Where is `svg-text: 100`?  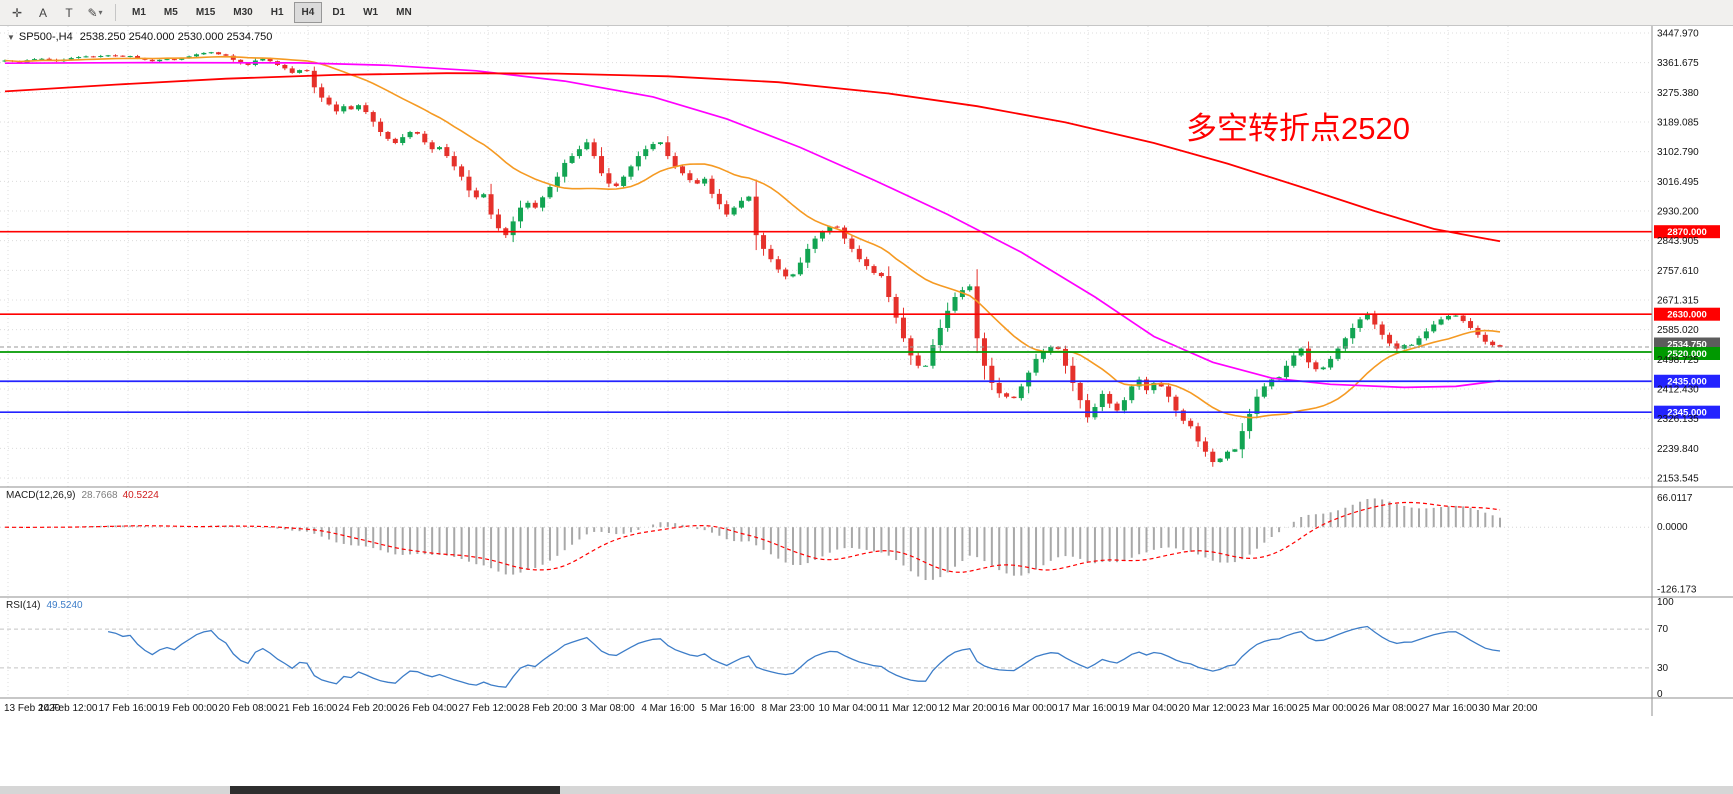 svg-text: 100 is located at coordinates (1665, 602).